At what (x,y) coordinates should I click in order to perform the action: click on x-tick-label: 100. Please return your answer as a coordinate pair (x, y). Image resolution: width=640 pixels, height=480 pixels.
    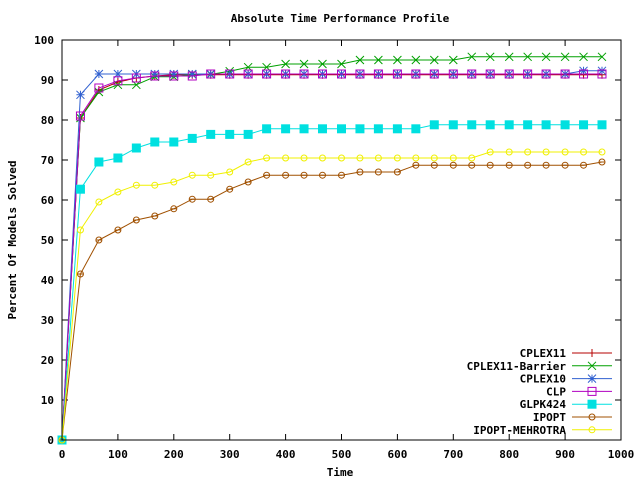
    Looking at the image, I should click on (118, 454).